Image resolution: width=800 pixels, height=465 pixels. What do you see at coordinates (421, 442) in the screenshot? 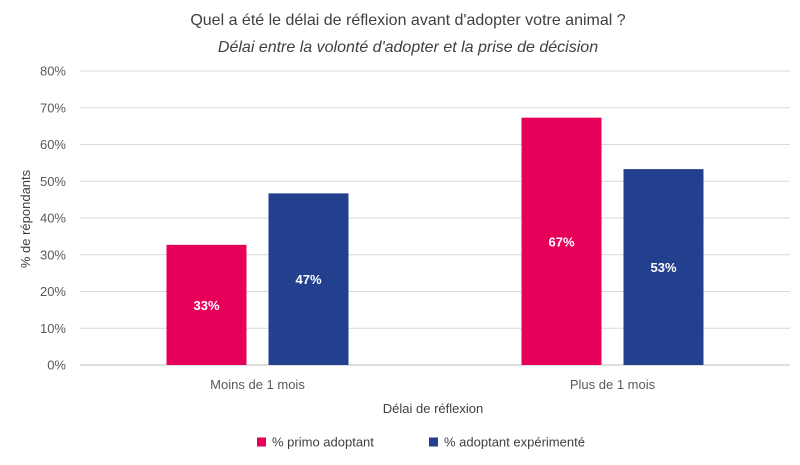
I see `legend: % primo adoptant % adoptant expérimenté` at bounding box center [421, 442].